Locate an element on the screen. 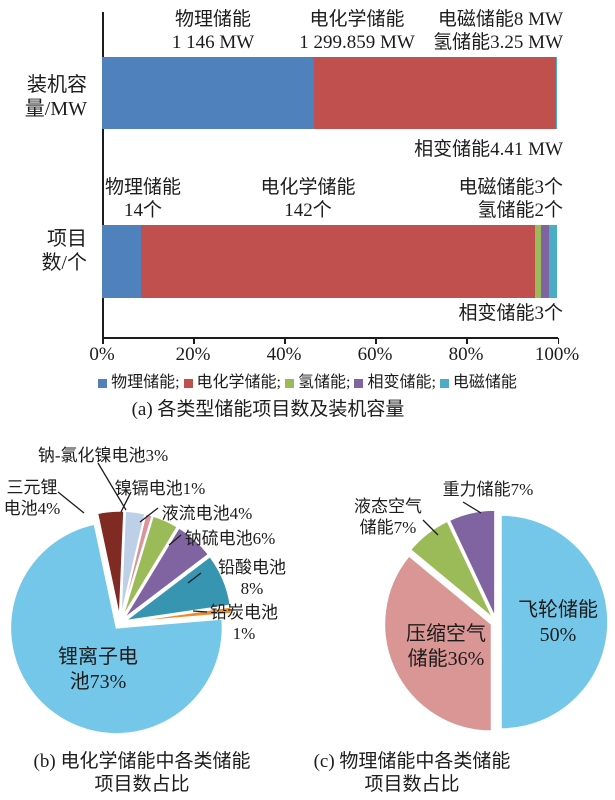 The image size is (615, 800). legend-item-相变储能: 相变储能; is located at coordinates (396, 383).